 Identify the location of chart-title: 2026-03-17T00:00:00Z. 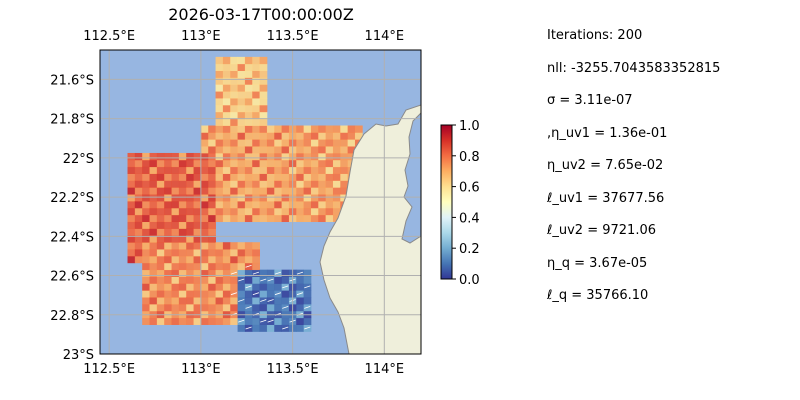
(261, 14).